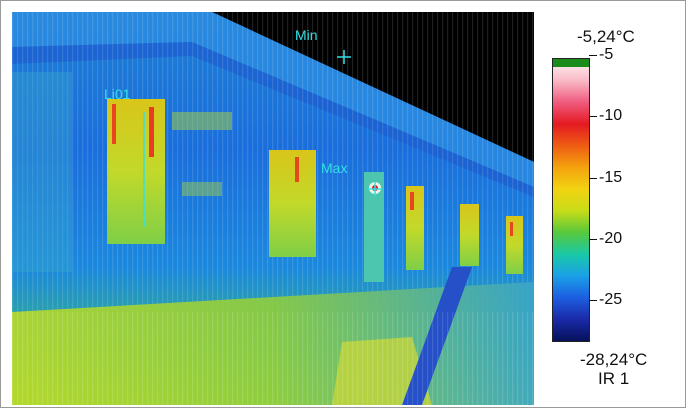 This screenshot has width=686, height=408. I want to click on scale-top-band, so click(571, 63).